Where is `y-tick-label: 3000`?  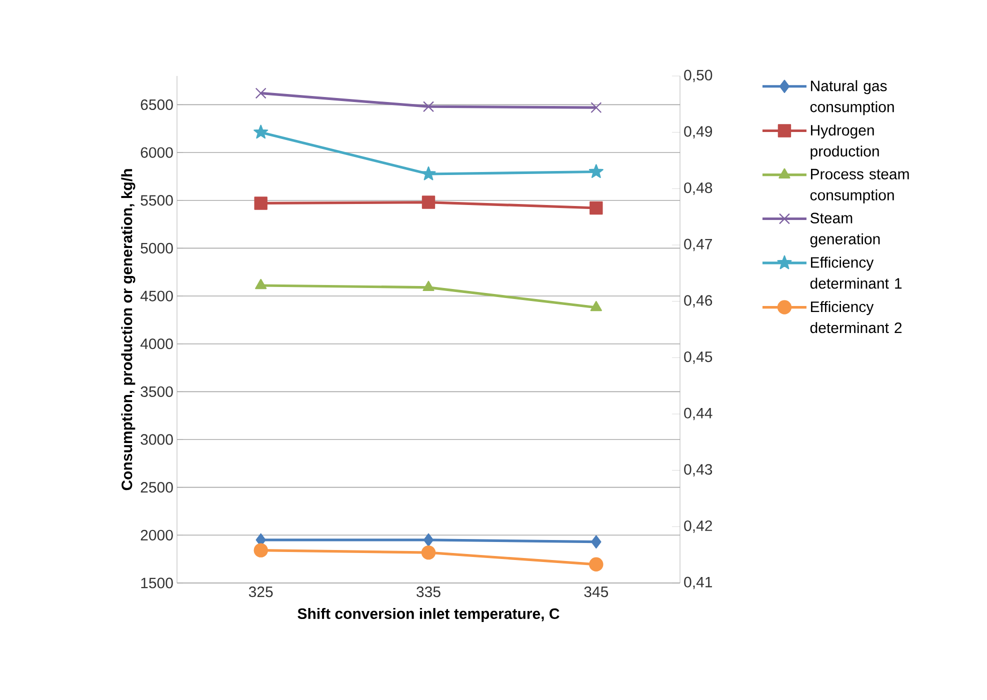 y-tick-label: 3000 is located at coordinates (156, 439).